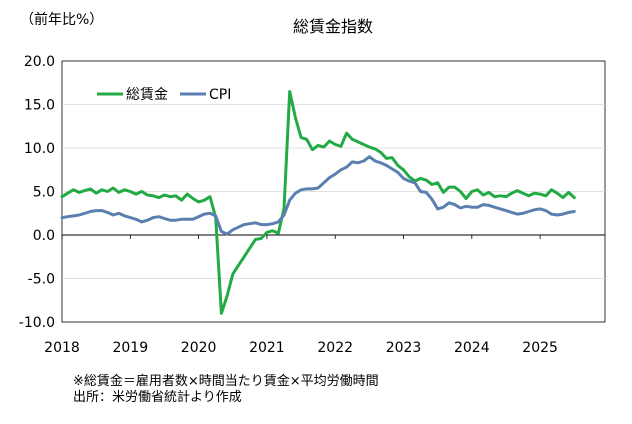 Image resolution: width=632 pixels, height=424 pixels. I want to click on y-tick-label: 20.0, so click(39, 62).